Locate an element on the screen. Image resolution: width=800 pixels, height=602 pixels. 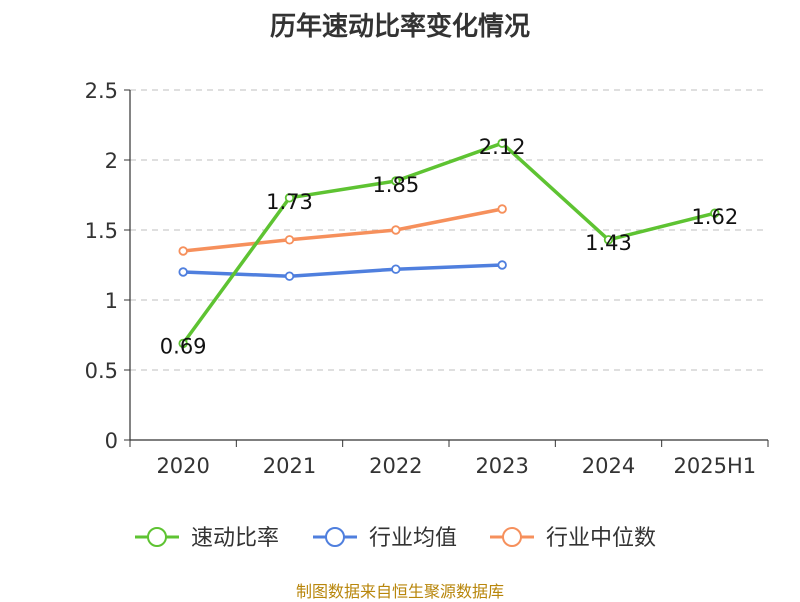
legend: 速动比率 行业均值 行业中位数 is located at coordinates (395, 538).